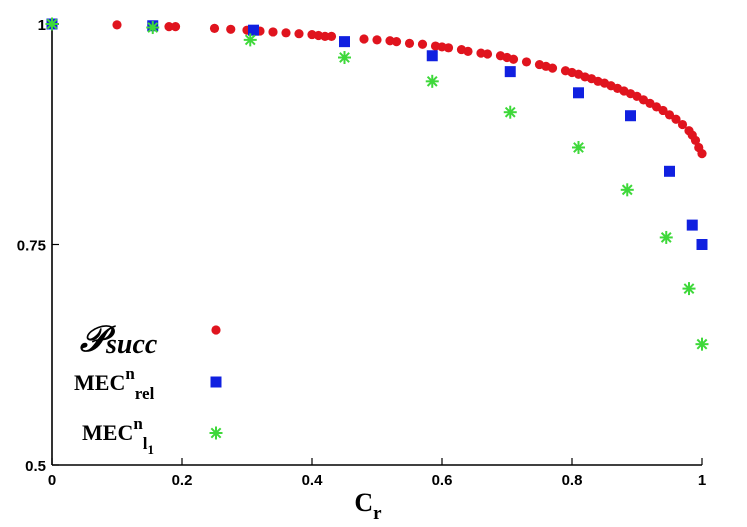 This screenshot has width=747, height=527. I want to click on legend-label-mec-l1: MECnl1, so click(118, 435).